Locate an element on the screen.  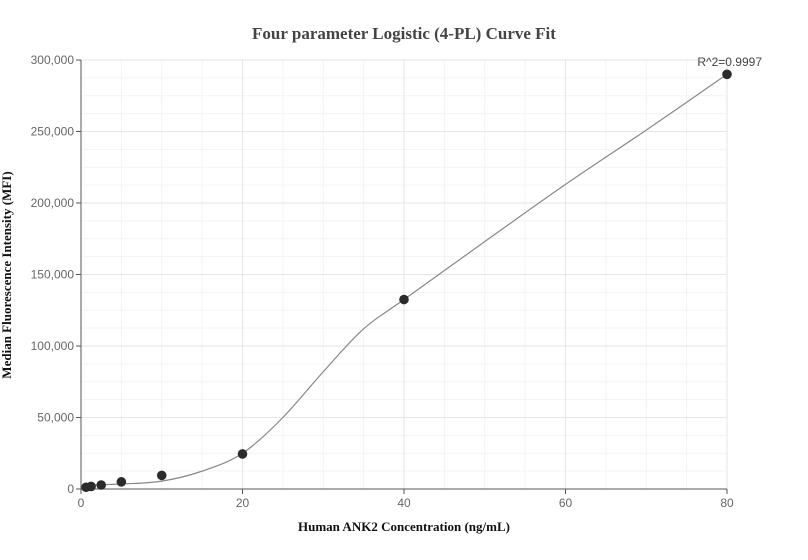
y-tick-label: 200,000 is located at coordinates (53, 203).